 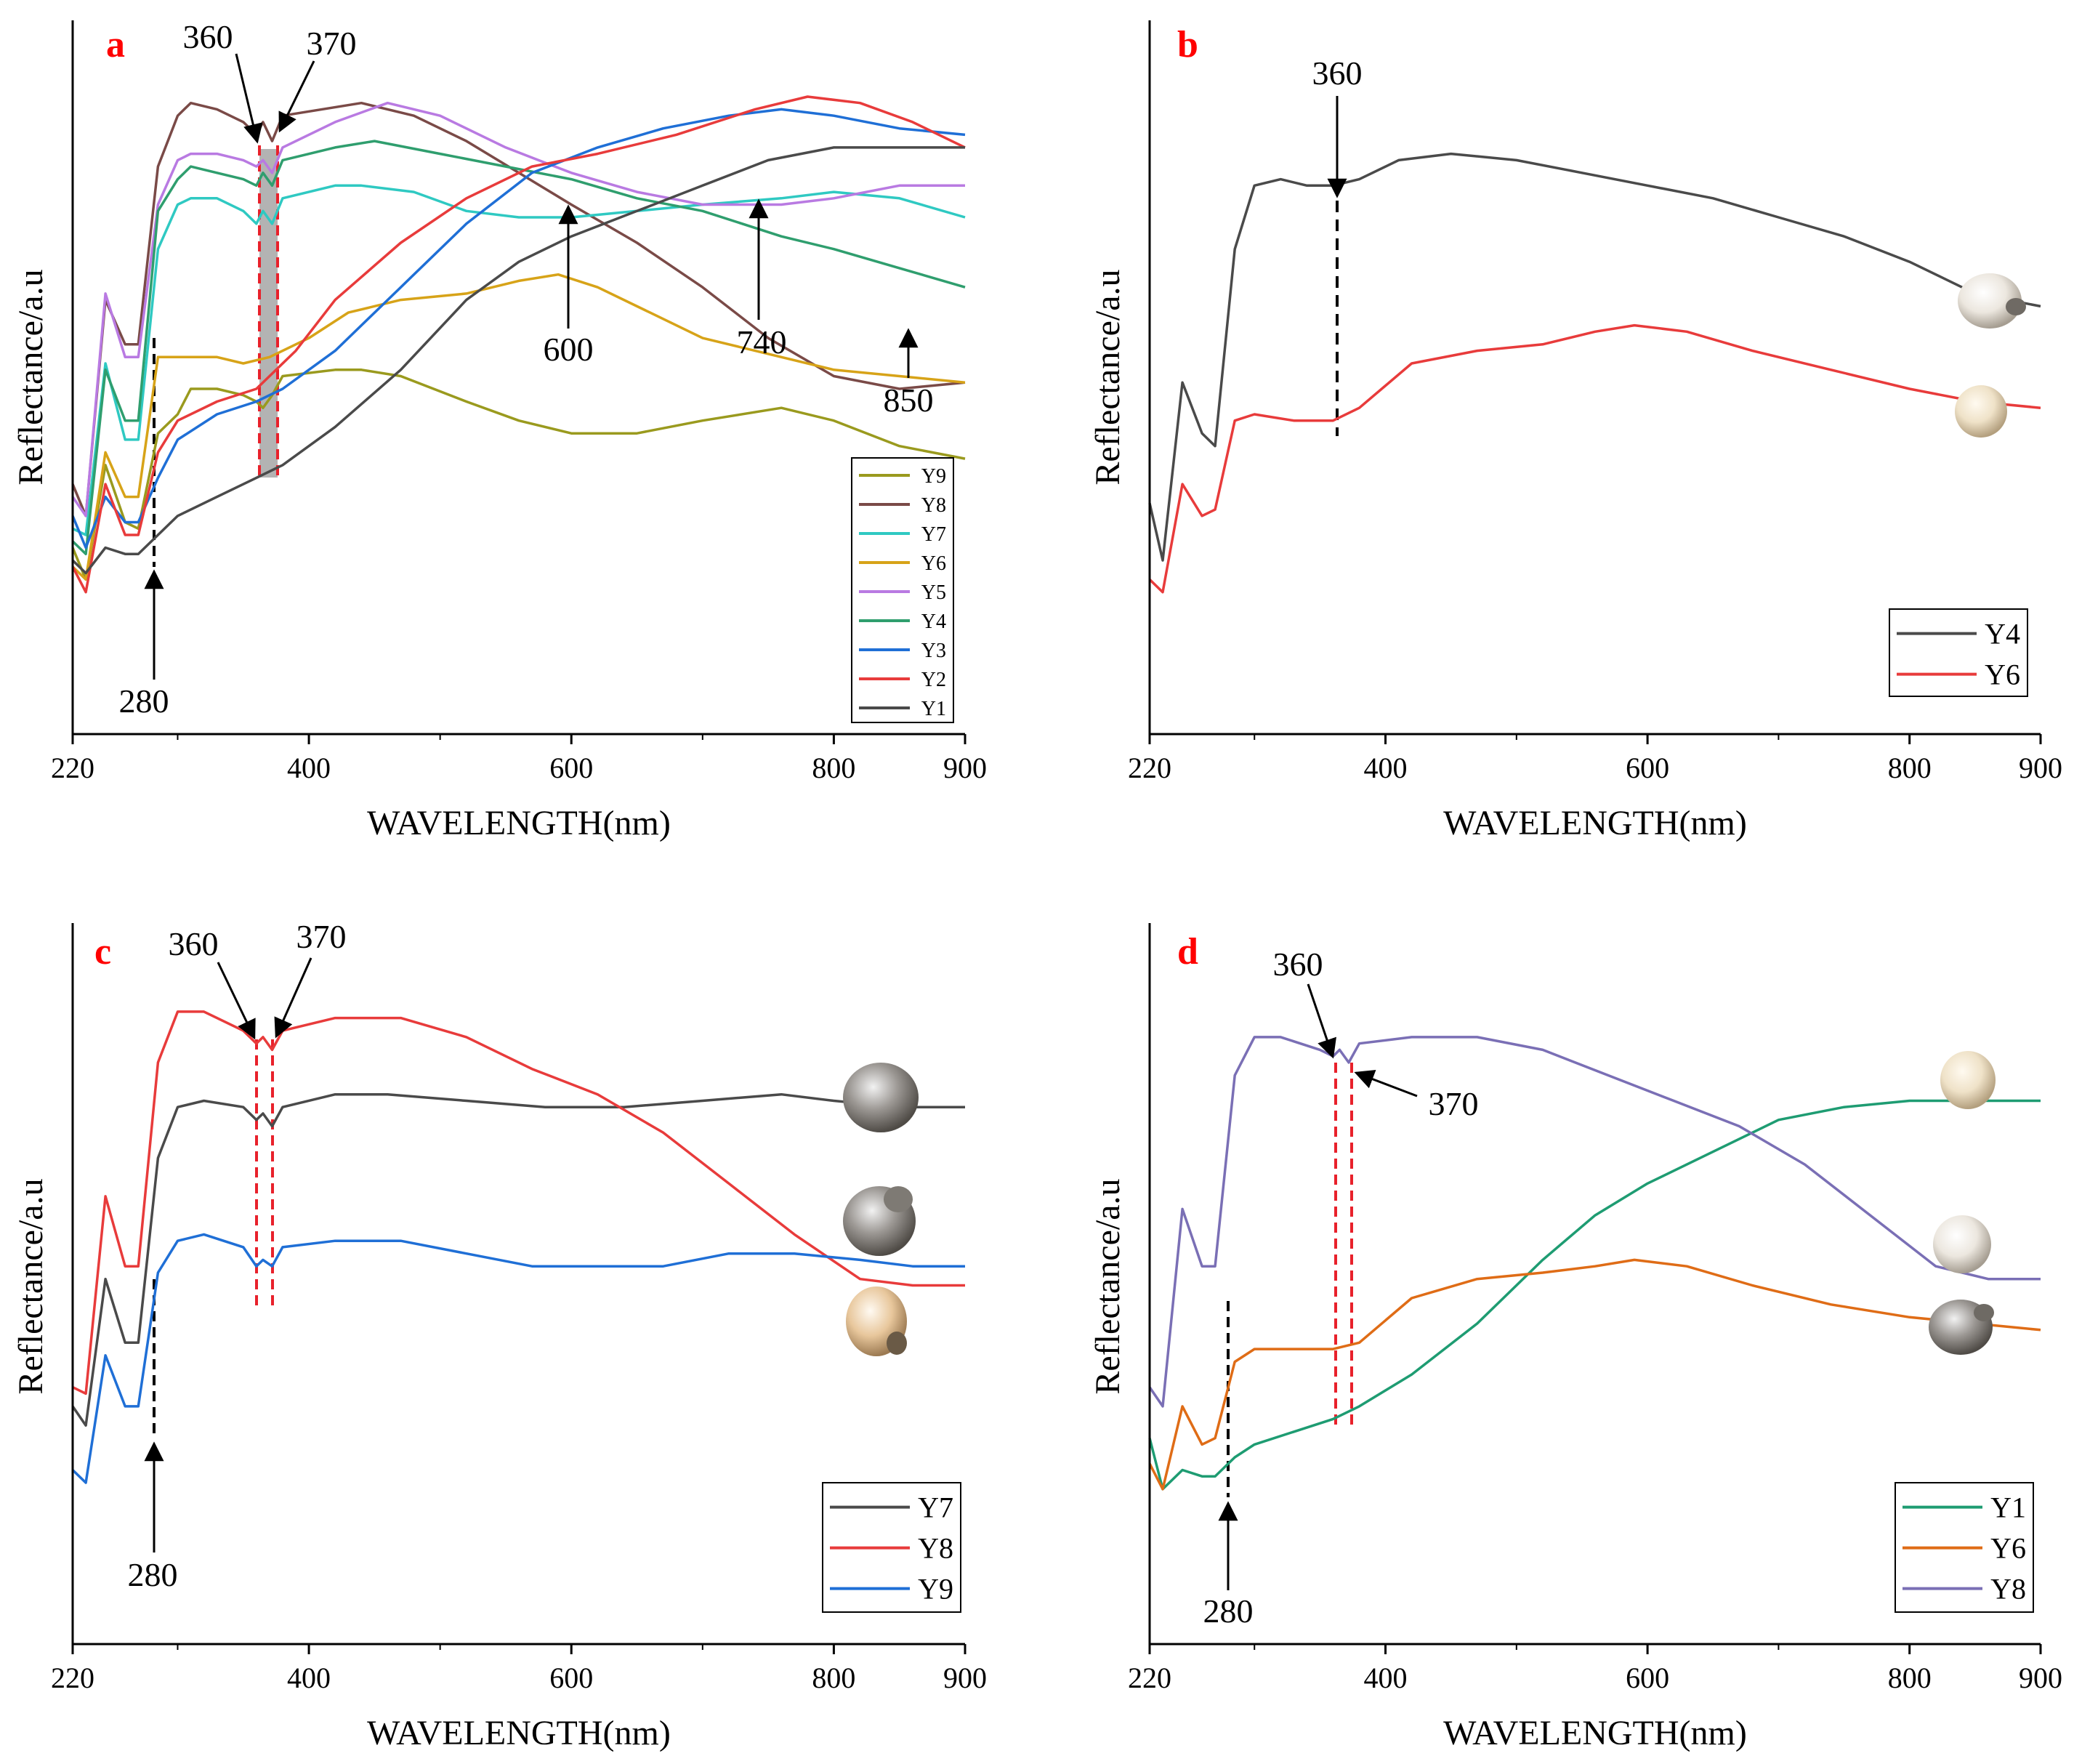 What do you see at coordinates (833, 768) in the screenshot?
I see `panel-a-x-tick-label-800: 800` at bounding box center [833, 768].